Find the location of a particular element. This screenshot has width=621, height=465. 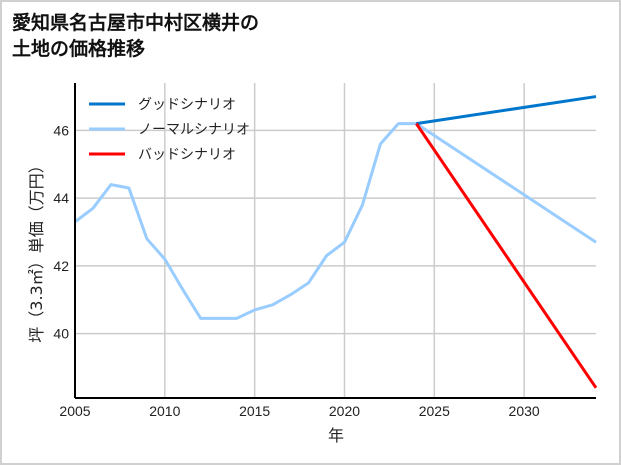

x-tick-label: 2030 is located at coordinates (524, 411).